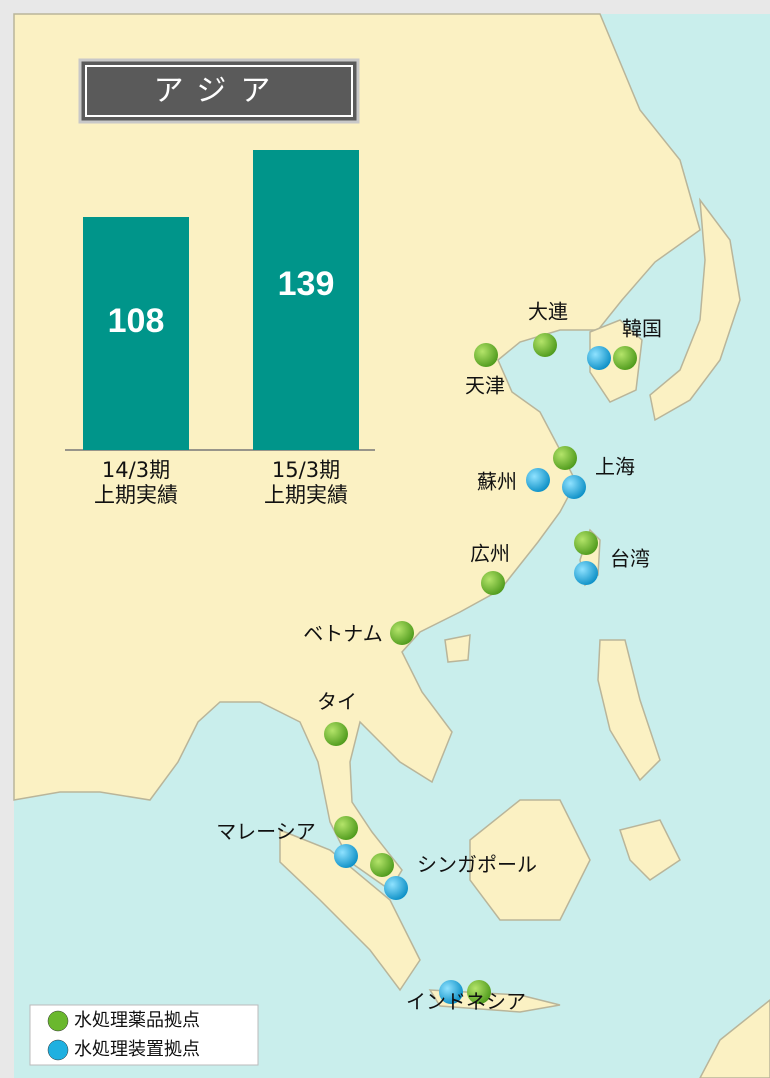 The height and width of the screenshot is (1078, 770). I want to click on location-label: タイ, so click(337, 702).